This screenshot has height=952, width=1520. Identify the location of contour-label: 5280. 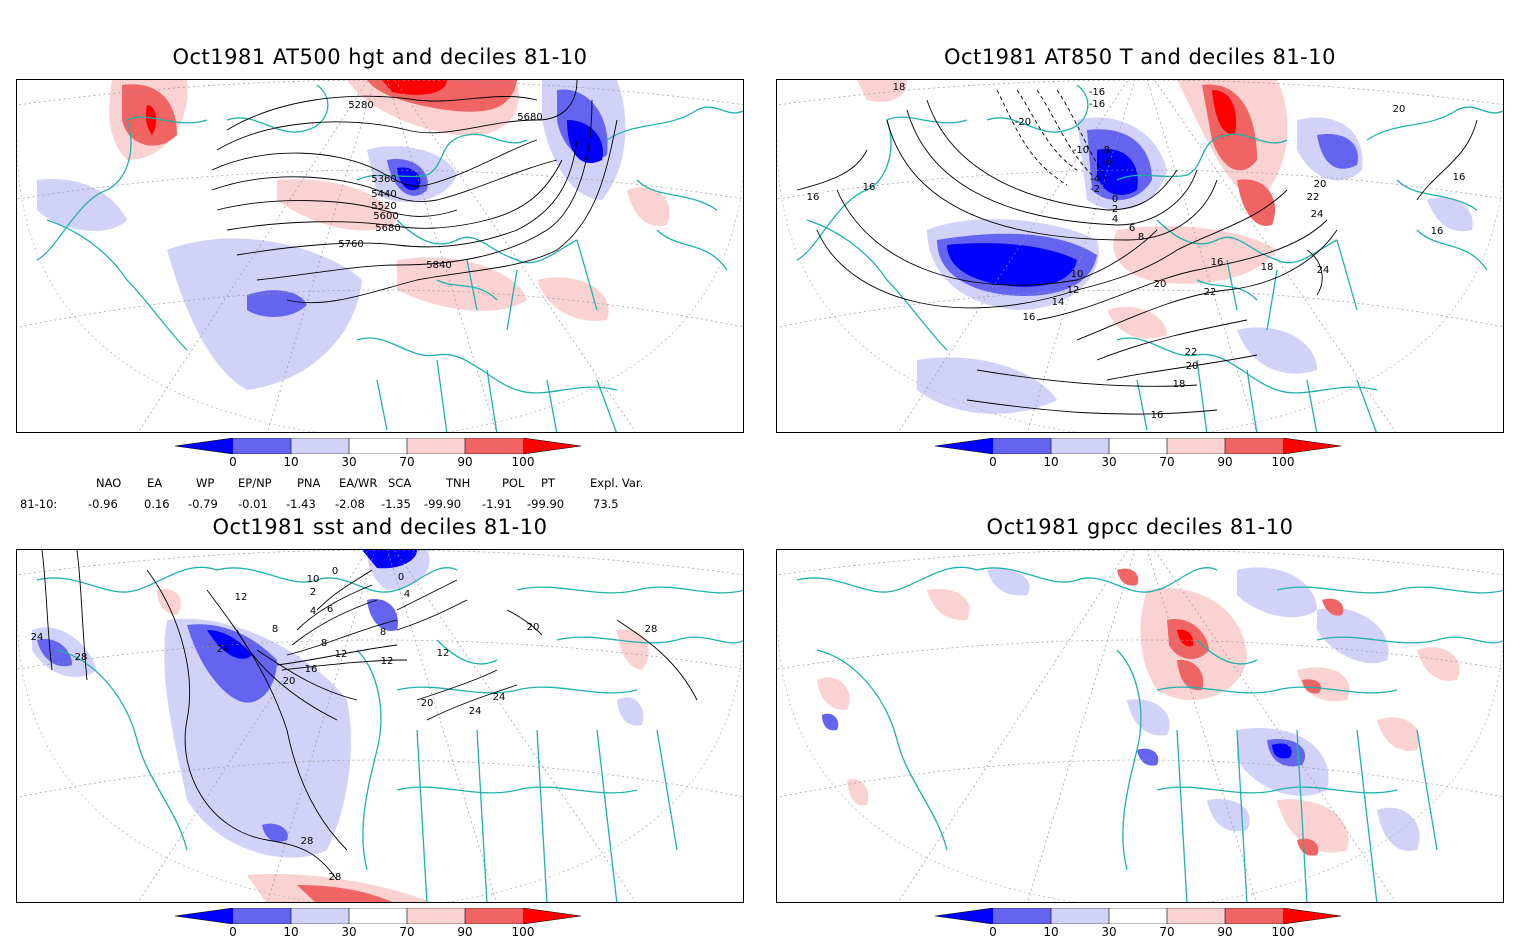
(360, 105).